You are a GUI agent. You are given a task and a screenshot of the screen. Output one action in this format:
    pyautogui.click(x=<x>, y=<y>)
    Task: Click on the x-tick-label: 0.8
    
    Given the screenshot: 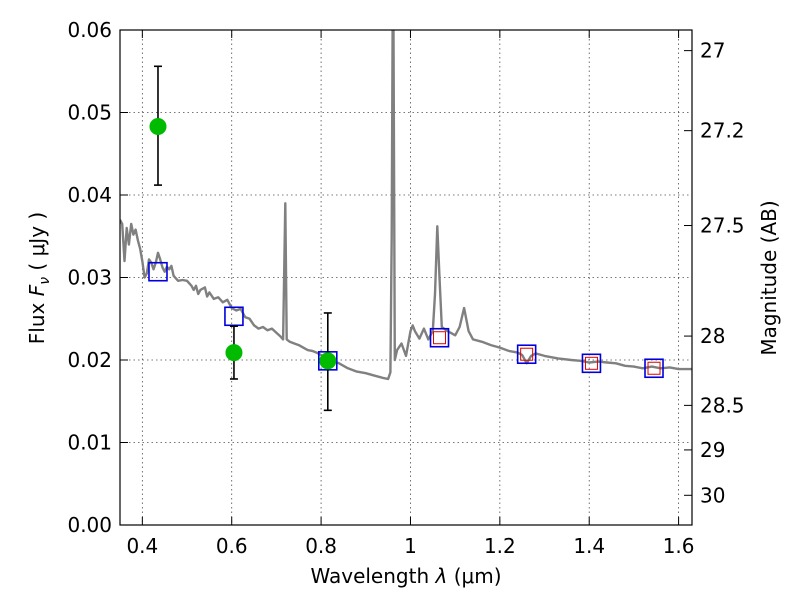 What is the action you would take?
    pyautogui.click(x=321, y=546)
    